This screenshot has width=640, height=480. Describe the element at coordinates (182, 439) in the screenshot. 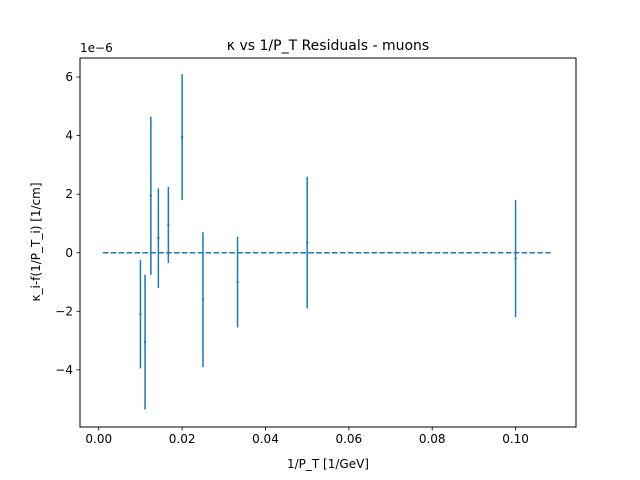

I see `x-tick-label: 0.02` at that location.